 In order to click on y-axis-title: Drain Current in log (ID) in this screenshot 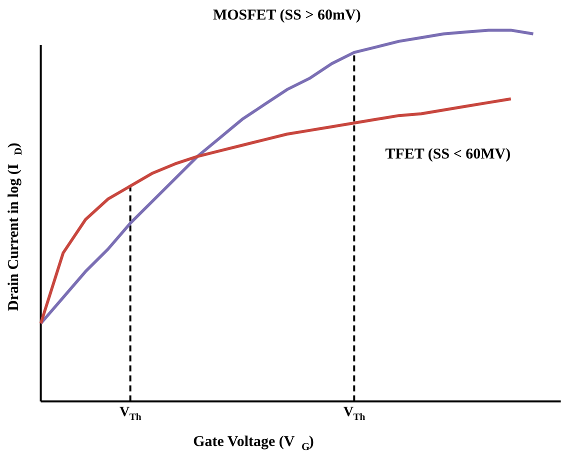, I will do `click(15, 227)`.